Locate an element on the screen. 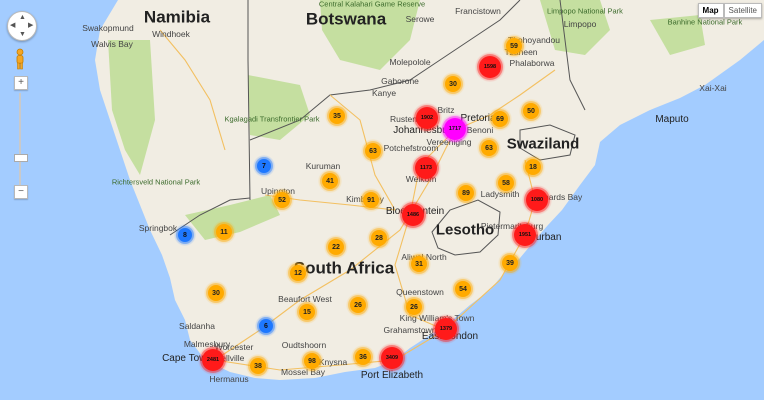 The height and width of the screenshot is (400, 764). marker-count: 15 is located at coordinates (307, 312).